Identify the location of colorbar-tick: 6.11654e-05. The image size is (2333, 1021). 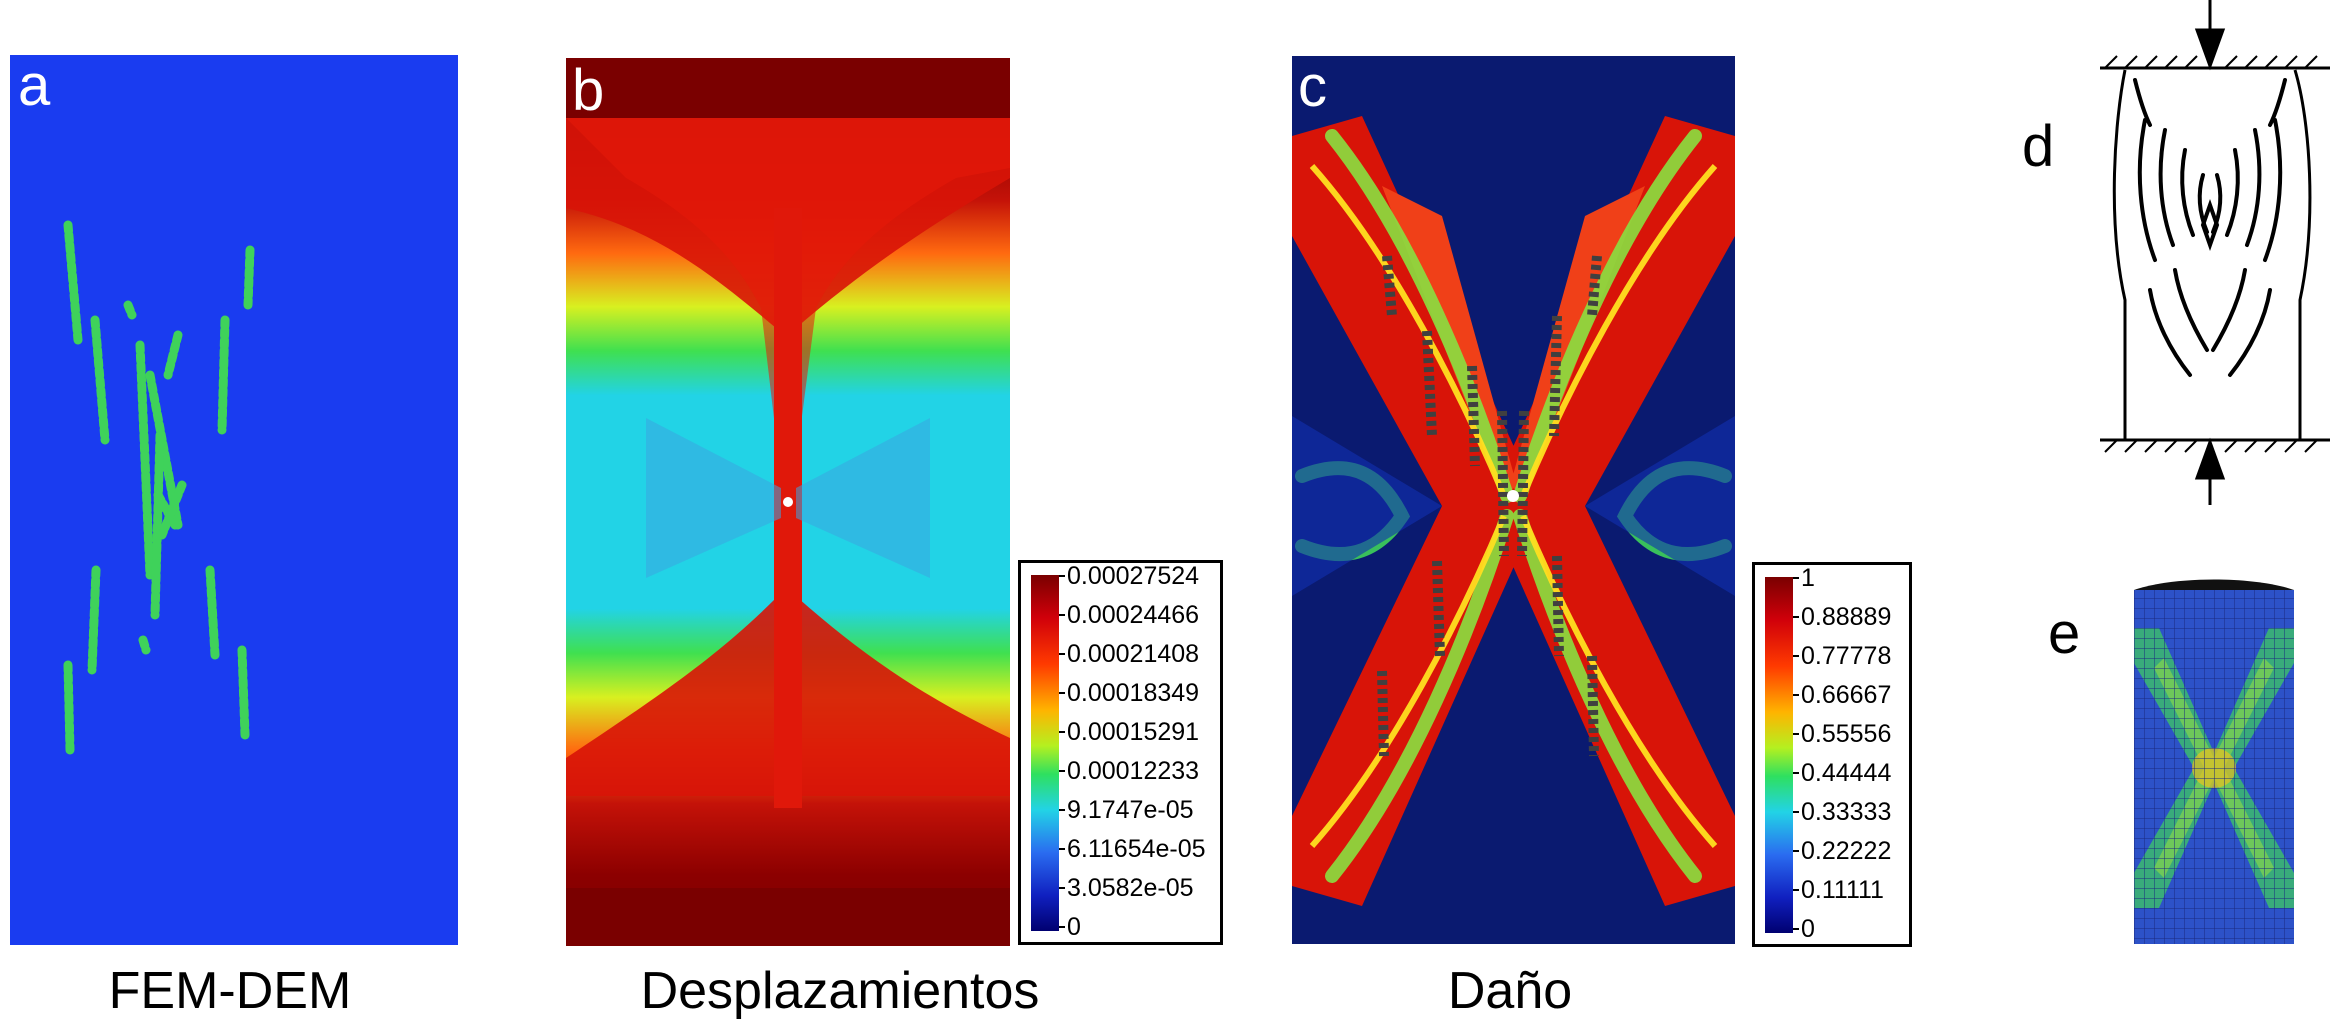
(1136, 849).